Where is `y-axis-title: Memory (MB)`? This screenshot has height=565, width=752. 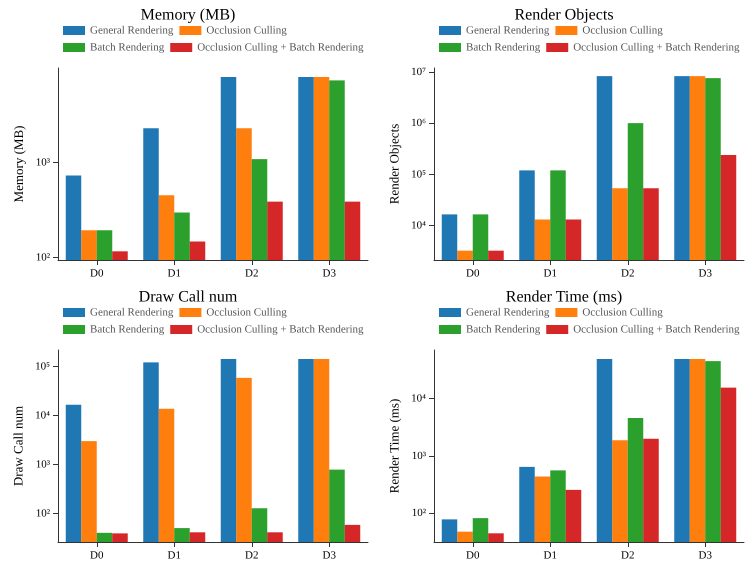 y-axis-title: Memory (MB) is located at coordinates (18, 164).